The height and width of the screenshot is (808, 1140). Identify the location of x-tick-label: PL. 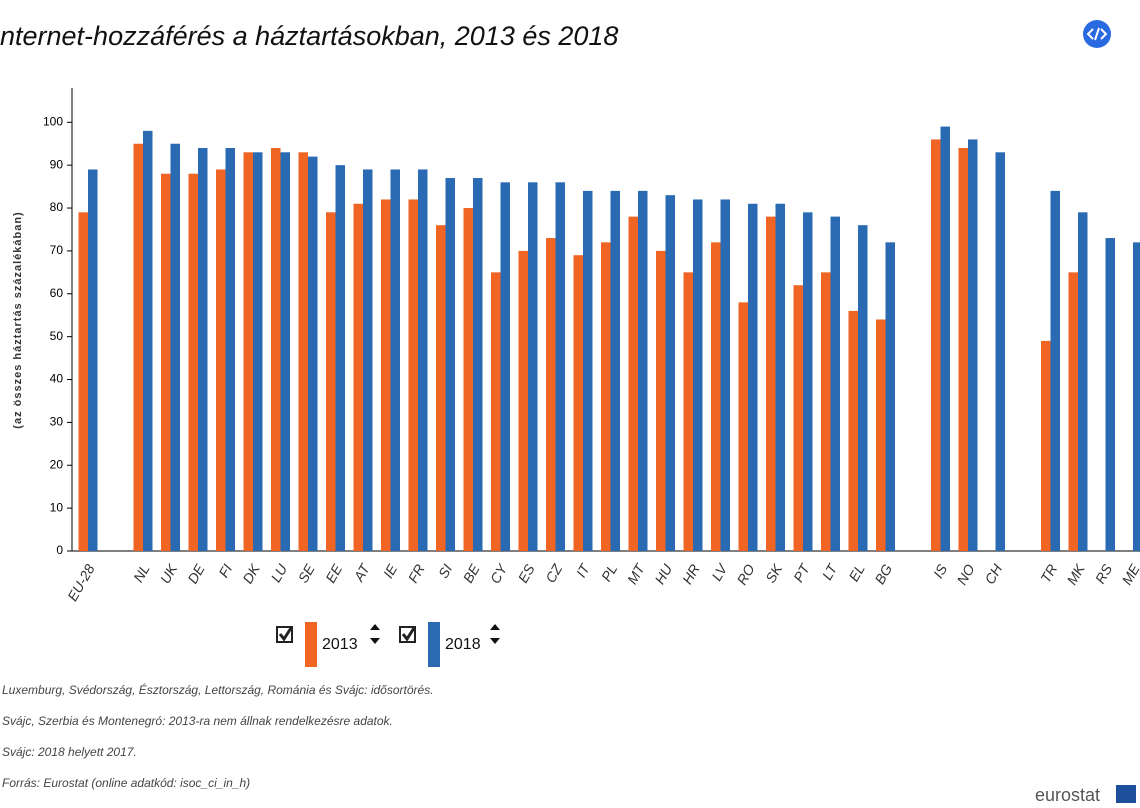
(609, 572).